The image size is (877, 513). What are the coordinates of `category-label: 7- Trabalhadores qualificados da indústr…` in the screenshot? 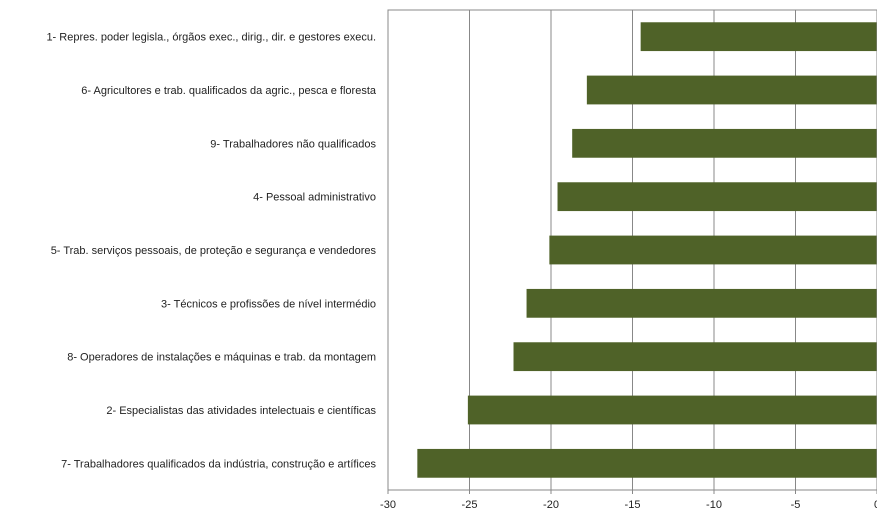 It's located at (218, 464).